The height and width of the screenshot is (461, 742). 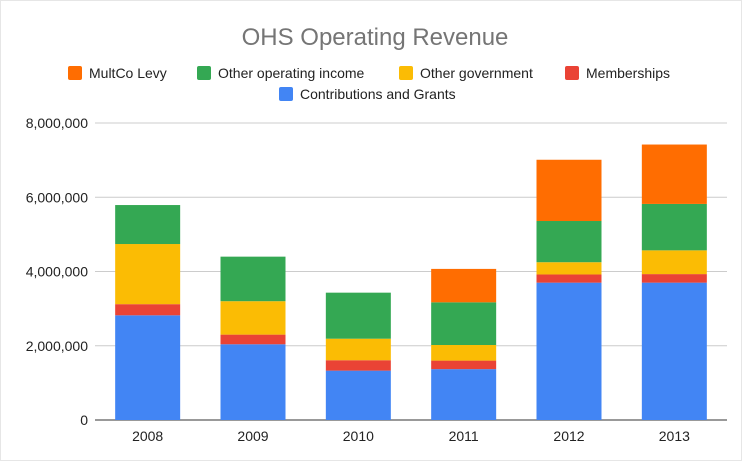 I want to click on bar-segment-memberships-2012, so click(x=569, y=278).